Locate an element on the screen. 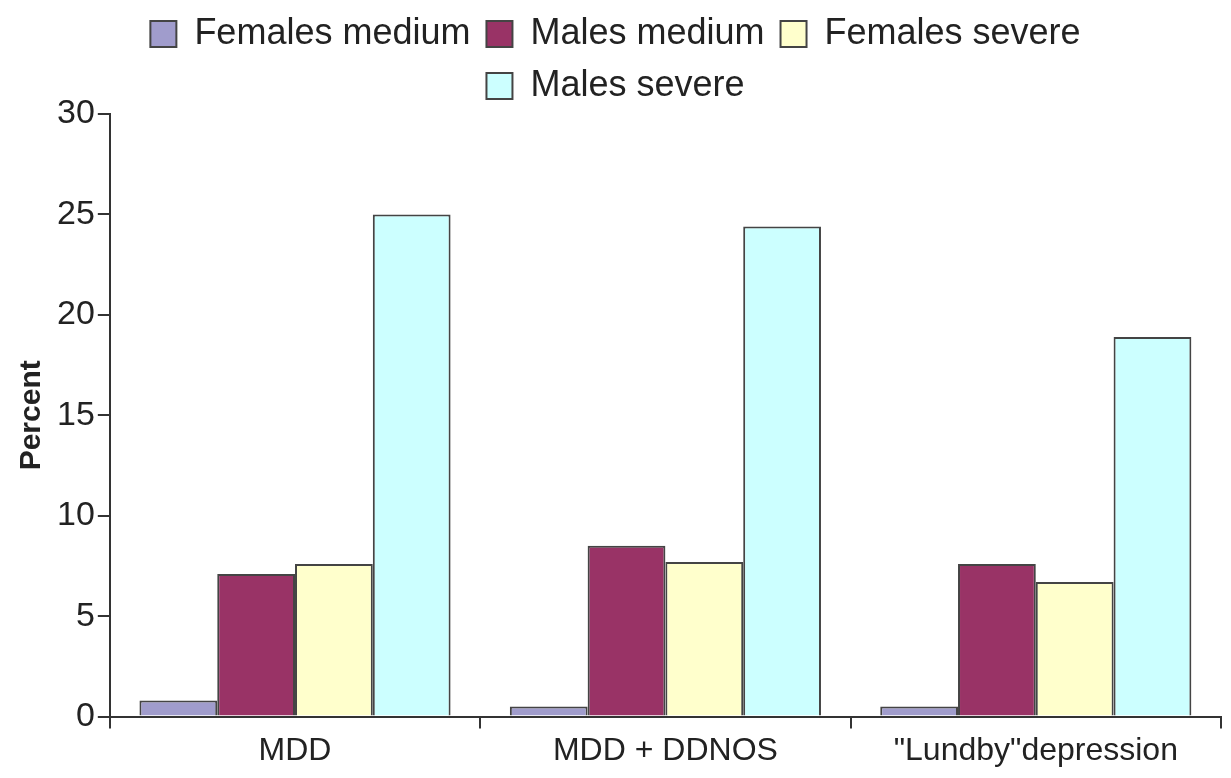 The width and height of the screenshot is (1231, 778). x-tick-label: MDD + DDNOS is located at coordinates (665, 748).